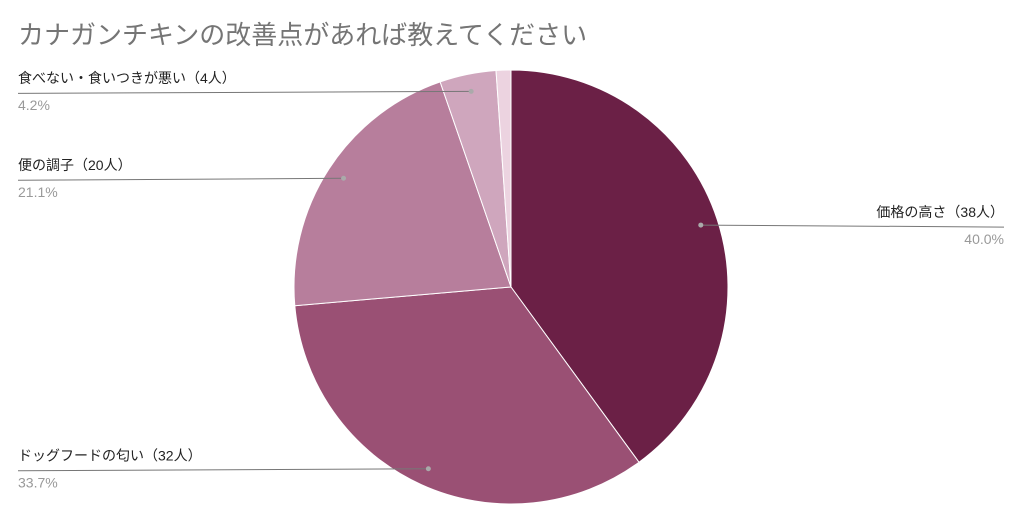 The width and height of the screenshot is (1024, 519). Describe the element at coordinates (38, 482) in the screenshot. I see `slice-value-label: 33.7%` at that location.